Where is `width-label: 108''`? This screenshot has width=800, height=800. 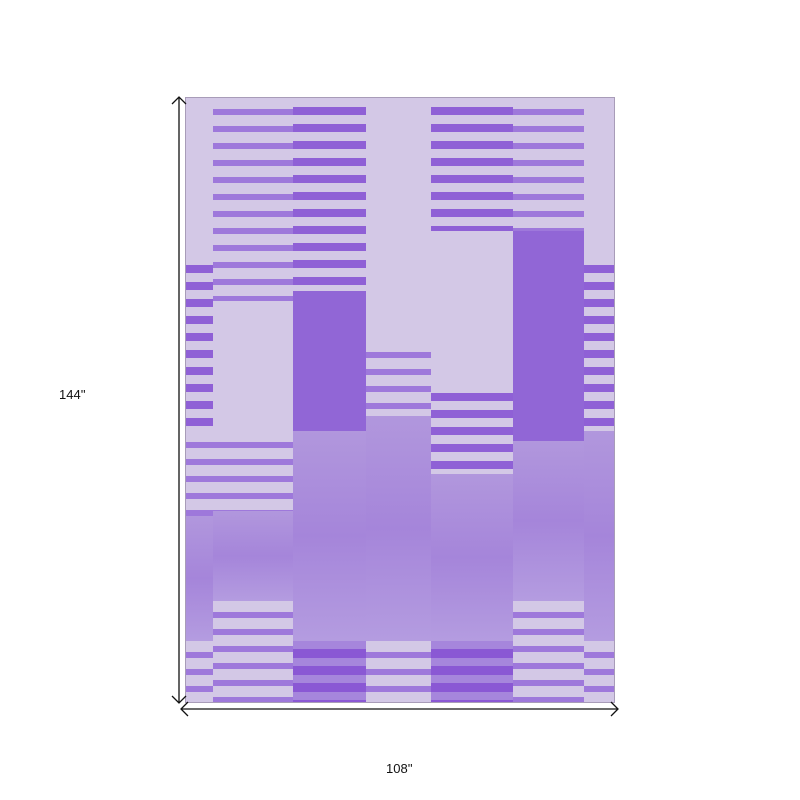 width-label: 108'' is located at coordinates (399, 768).